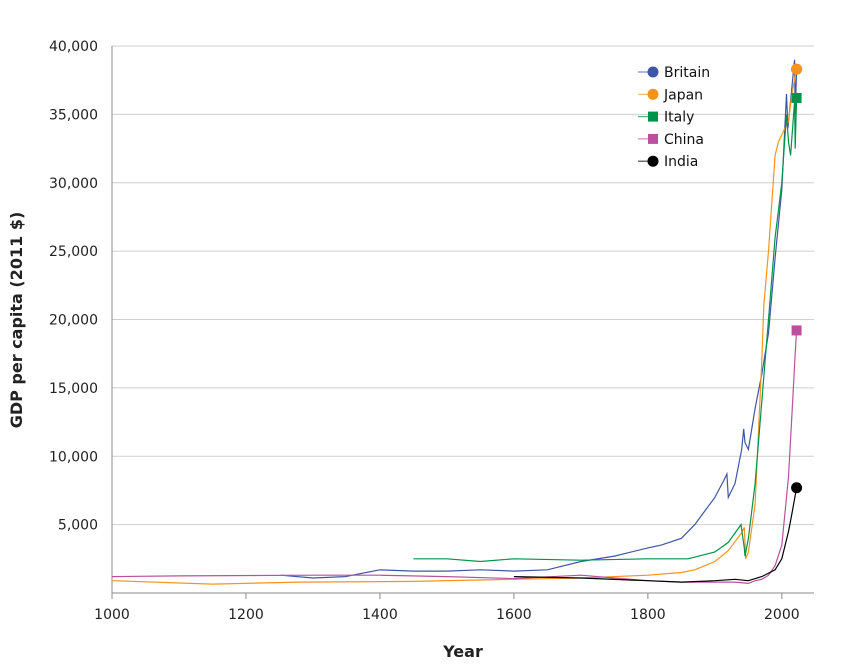 This screenshot has width=845, height=667. What do you see at coordinates (112, 615) in the screenshot?
I see `x-tick-label: 1000` at bounding box center [112, 615].